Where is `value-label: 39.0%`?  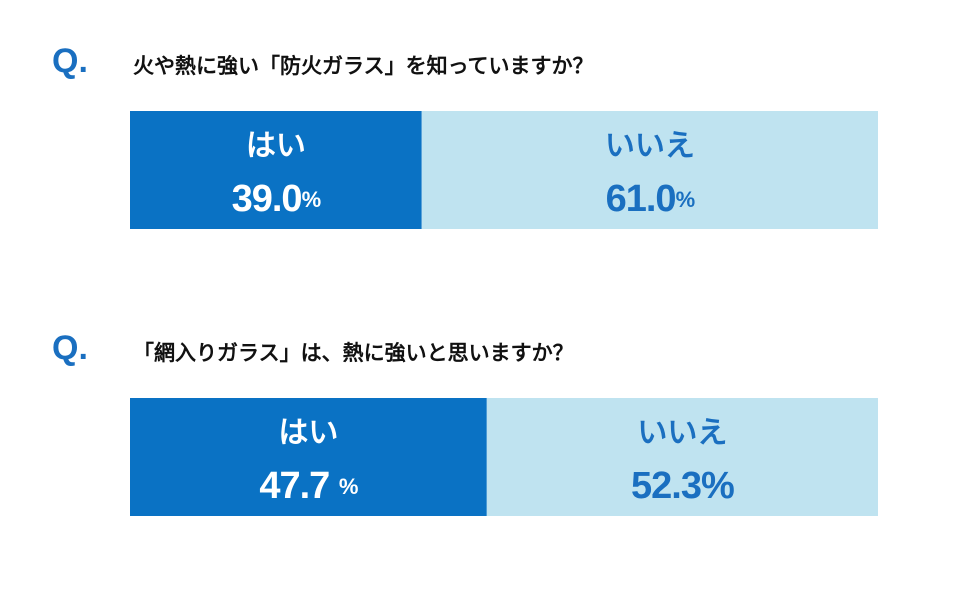 value-label: 39.0% is located at coordinates (276, 199).